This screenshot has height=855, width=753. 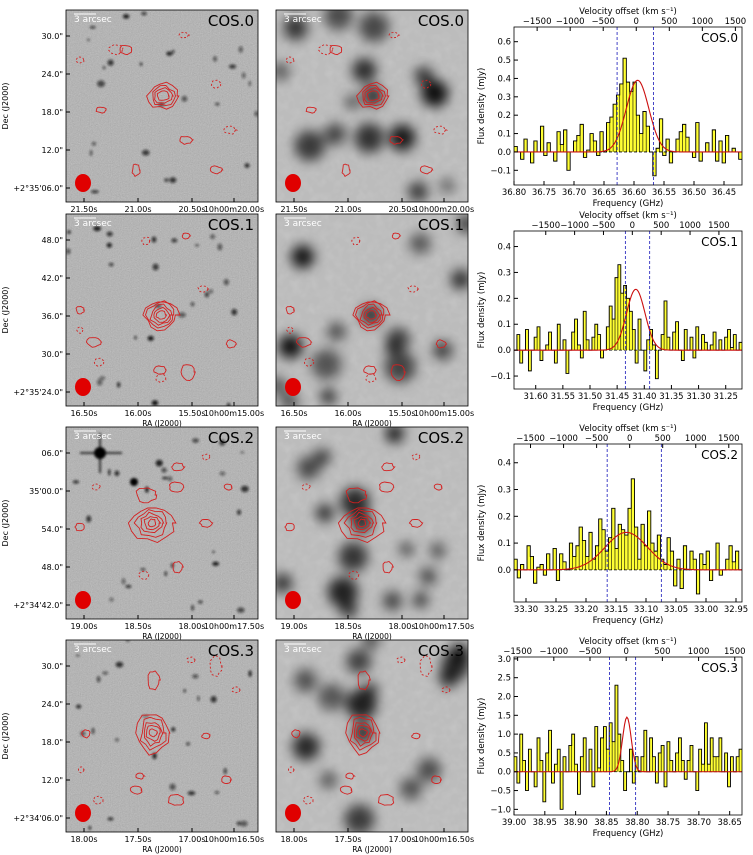 What do you see at coordinates (517, 652) in the screenshot?
I see `velocity-tick-label: −1500` at bounding box center [517, 652].